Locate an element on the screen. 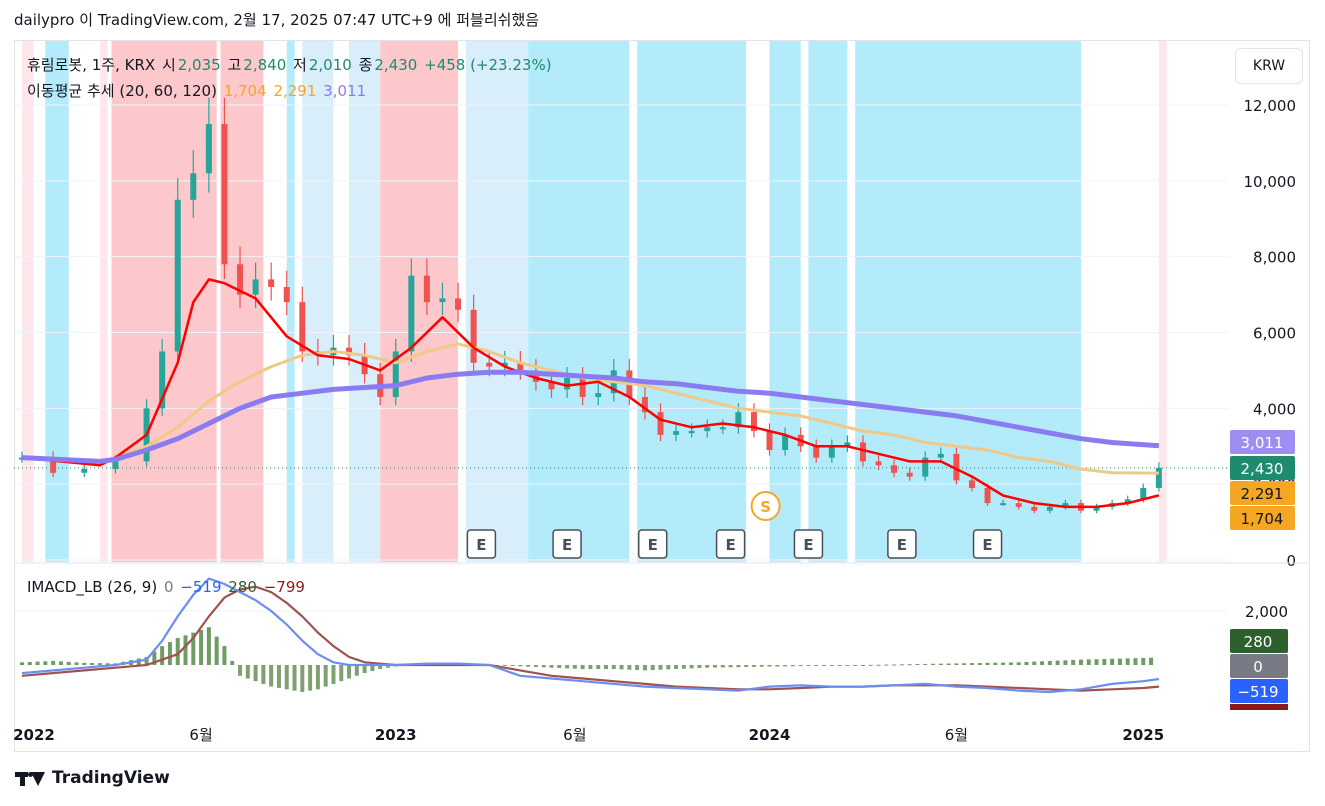  badge-text: 3,011 is located at coordinates (1262, 443).